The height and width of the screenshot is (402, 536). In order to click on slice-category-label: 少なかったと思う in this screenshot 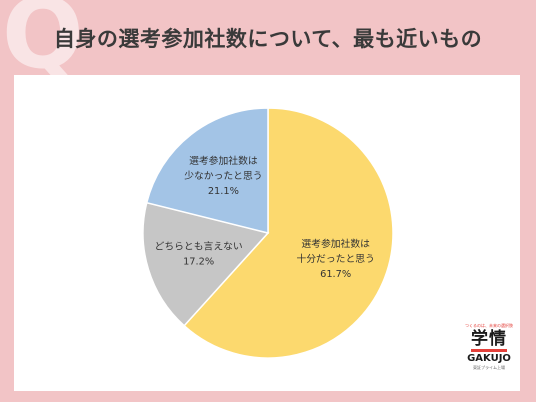, I will do `click(223, 176)`.